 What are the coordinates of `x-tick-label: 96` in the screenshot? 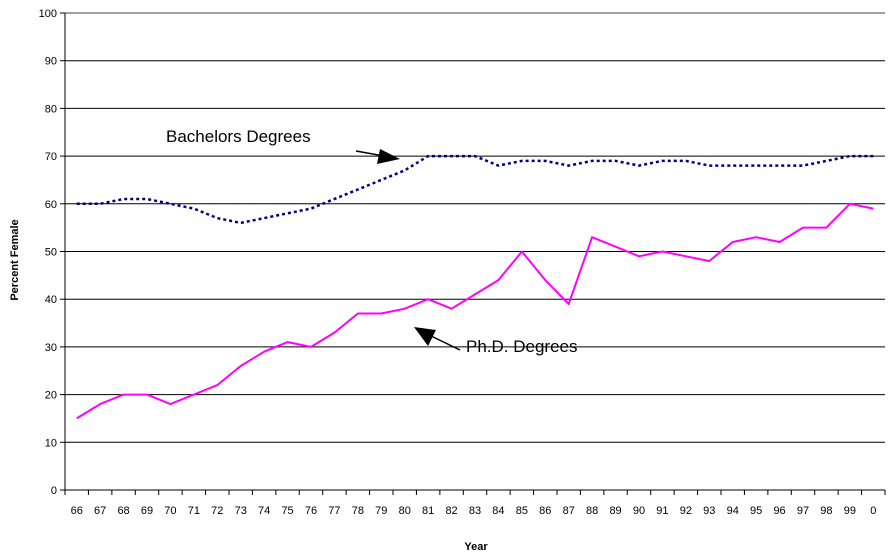 It's located at (779, 511).